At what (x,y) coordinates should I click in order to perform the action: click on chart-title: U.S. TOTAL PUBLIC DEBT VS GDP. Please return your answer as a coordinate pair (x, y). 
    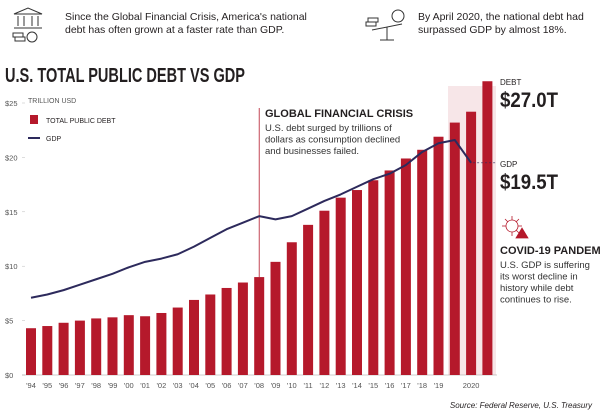
    Looking at the image, I should click on (125, 76).